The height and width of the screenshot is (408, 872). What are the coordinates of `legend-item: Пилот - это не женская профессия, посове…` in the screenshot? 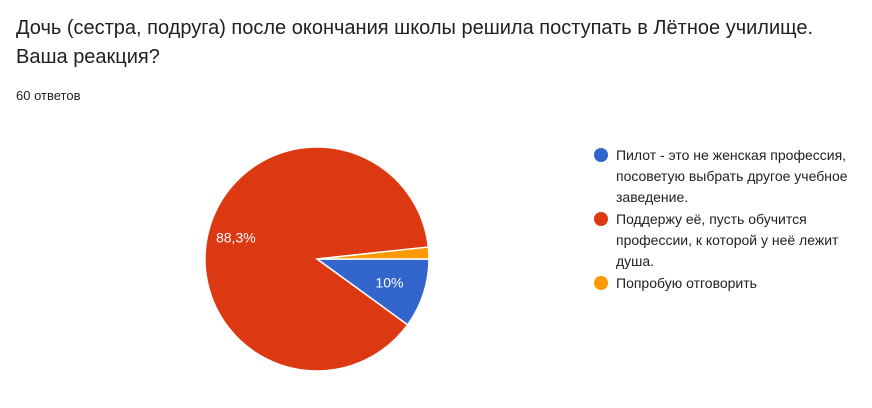 It's located at (731, 176).